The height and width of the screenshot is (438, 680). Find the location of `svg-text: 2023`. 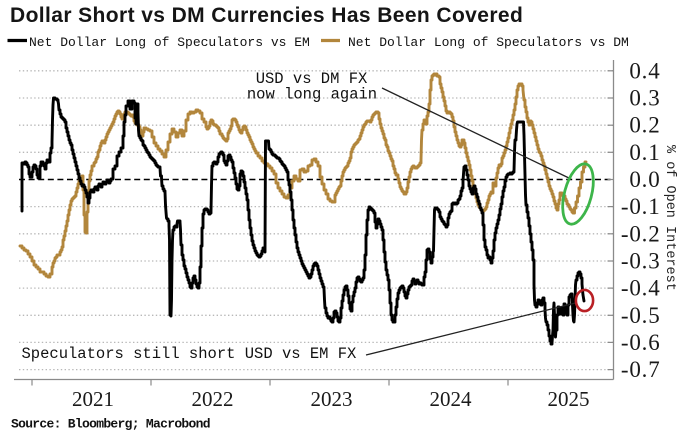

svg-text: 2023 is located at coordinates (332, 399).